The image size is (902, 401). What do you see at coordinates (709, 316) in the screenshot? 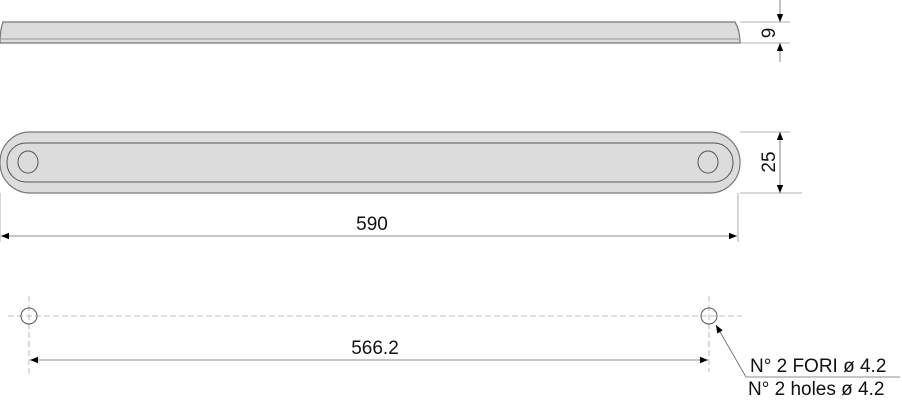
I see `hole-right-layout` at bounding box center [709, 316].